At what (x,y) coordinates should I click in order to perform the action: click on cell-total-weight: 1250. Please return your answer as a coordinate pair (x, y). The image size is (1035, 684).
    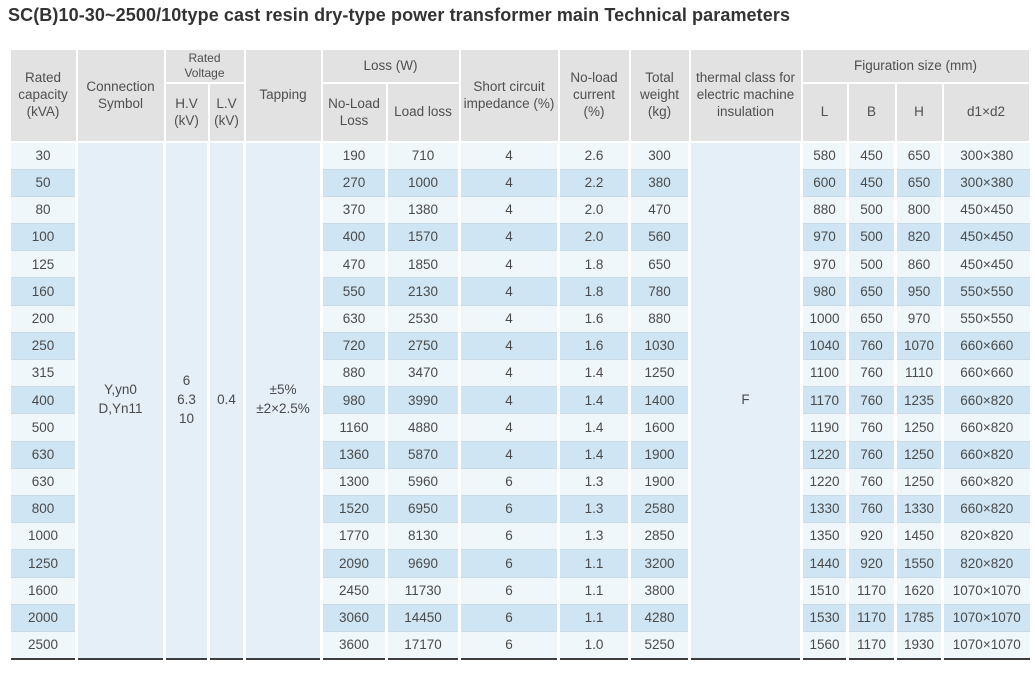
    Looking at the image, I should click on (659, 372).